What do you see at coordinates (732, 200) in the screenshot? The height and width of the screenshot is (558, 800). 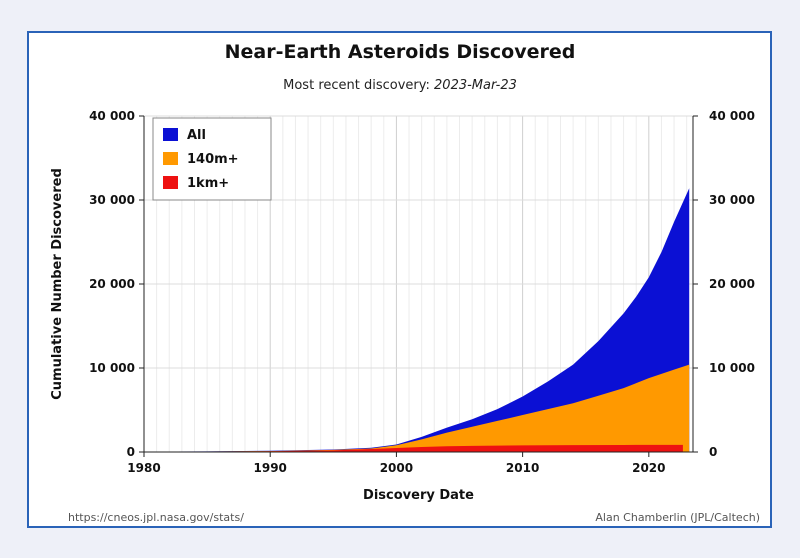 I see `y-tick-label-right: 30 000` at bounding box center [732, 200].